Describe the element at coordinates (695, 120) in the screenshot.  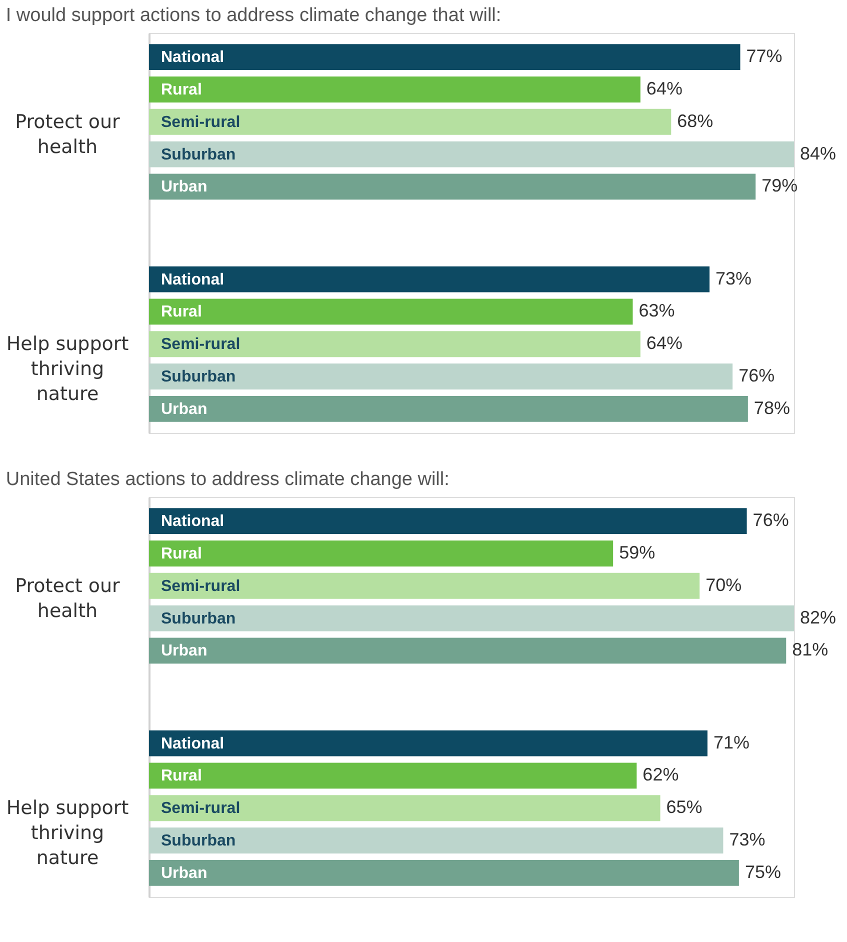
I see `data-label: 68%` at that location.